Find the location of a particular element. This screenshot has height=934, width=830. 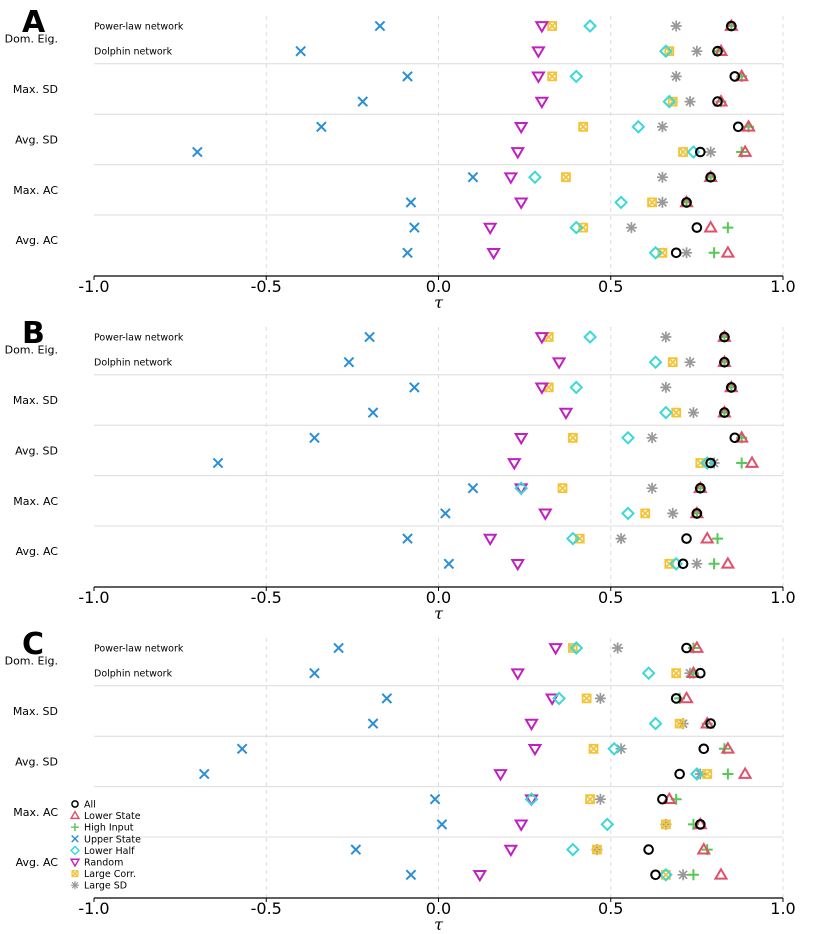

row-group-label: Avg. AC is located at coordinates (37, 240).